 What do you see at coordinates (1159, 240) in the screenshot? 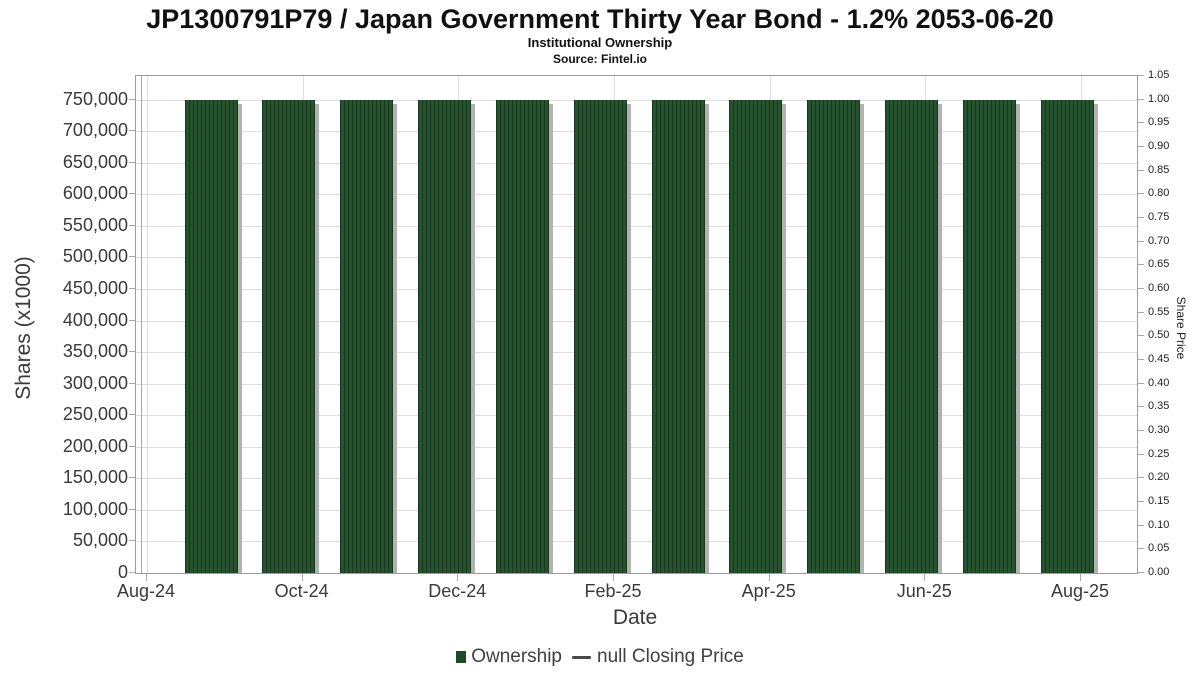
I see `y-tick-label-right: 0.70` at bounding box center [1159, 240].